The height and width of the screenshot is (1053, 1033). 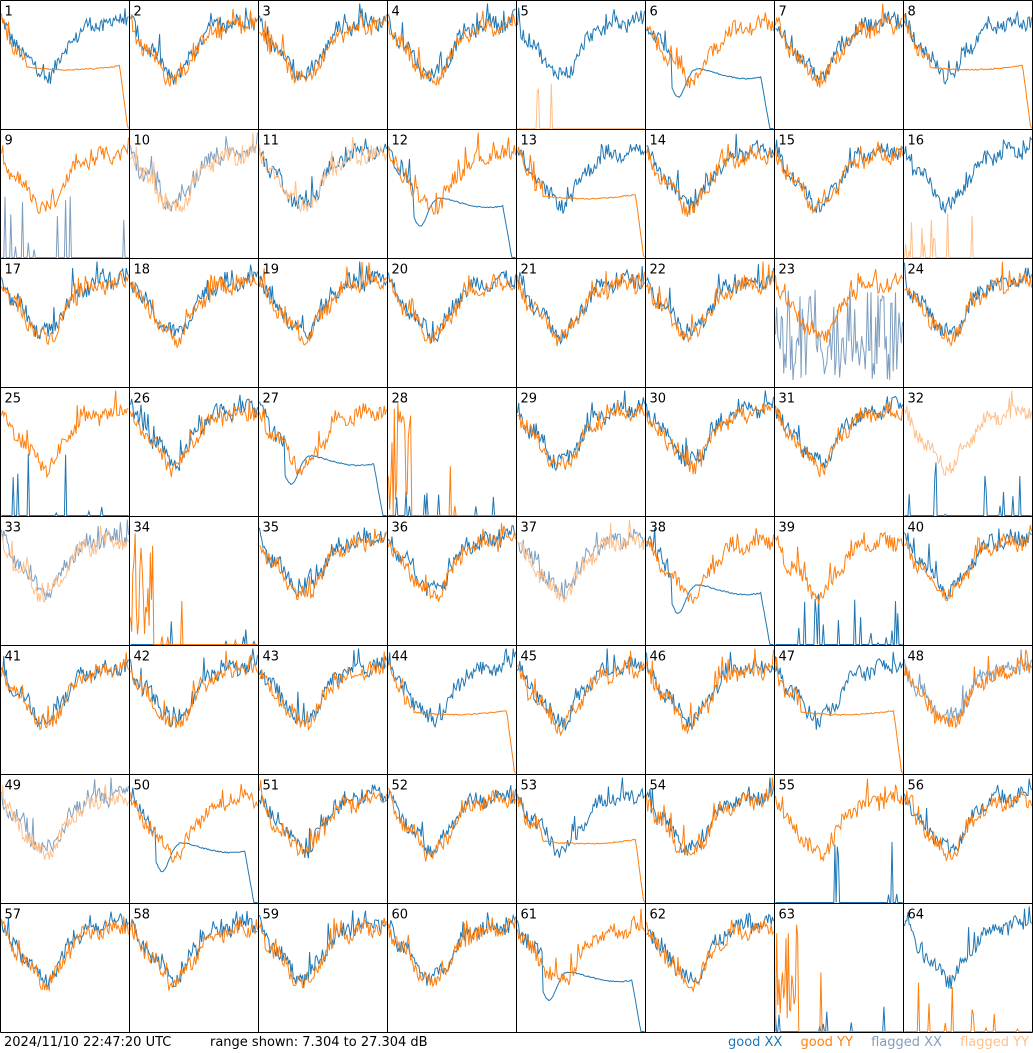 What do you see at coordinates (319, 1042) in the screenshot?
I see `range-label: range shown: 7.304 to 27.304 dB` at bounding box center [319, 1042].